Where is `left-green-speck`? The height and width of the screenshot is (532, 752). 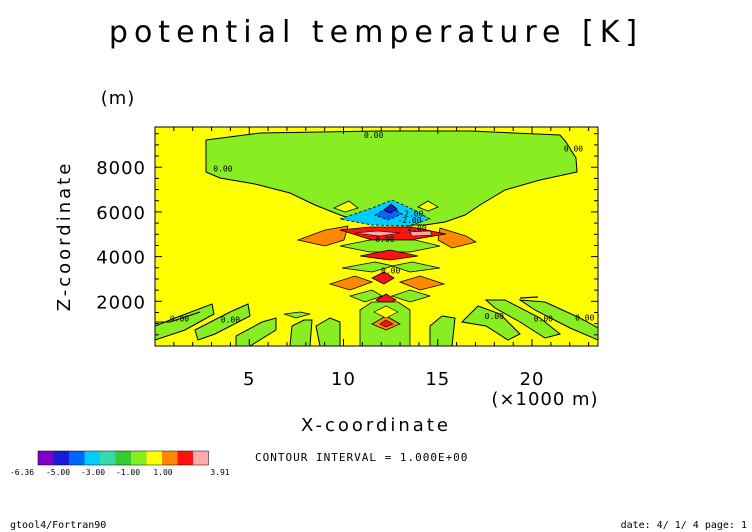
left-green-speck is located at coordinates (297, 315).